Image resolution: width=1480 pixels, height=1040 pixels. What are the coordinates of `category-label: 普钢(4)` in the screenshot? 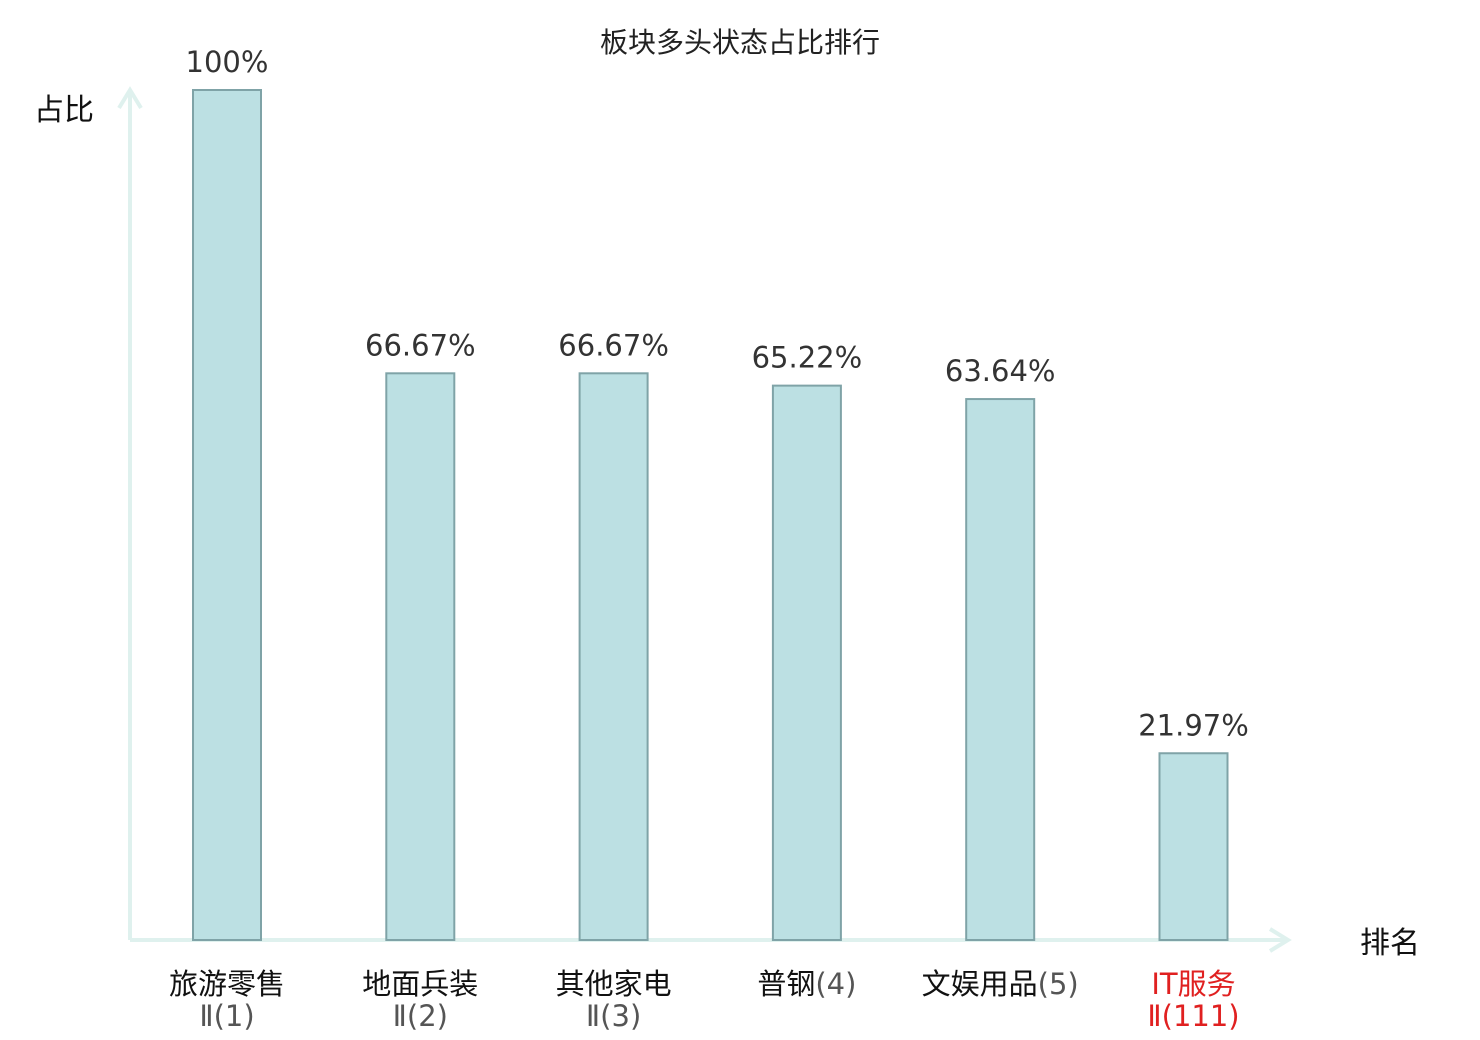 It's located at (806, 984).